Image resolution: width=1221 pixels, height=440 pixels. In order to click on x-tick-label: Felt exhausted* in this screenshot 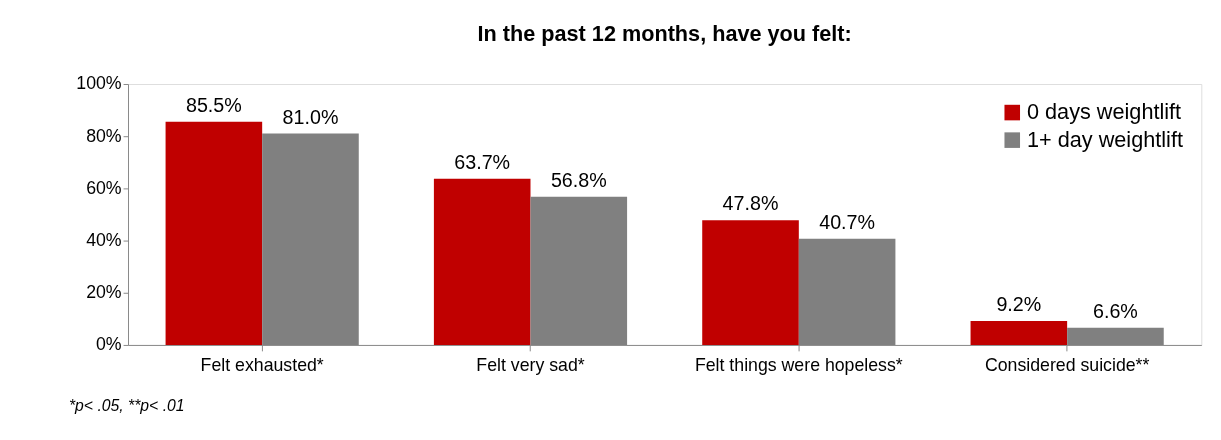, I will do `click(262, 365)`.